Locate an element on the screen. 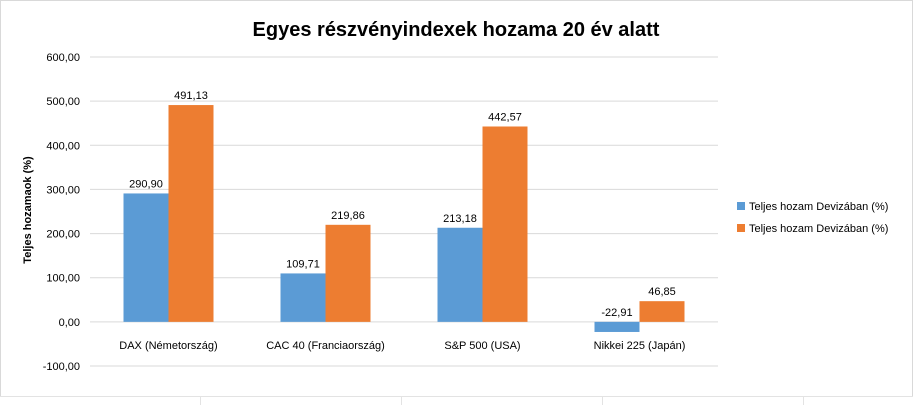 The height and width of the screenshot is (405, 913). y-tick-label: 500,00 is located at coordinates (63, 102).